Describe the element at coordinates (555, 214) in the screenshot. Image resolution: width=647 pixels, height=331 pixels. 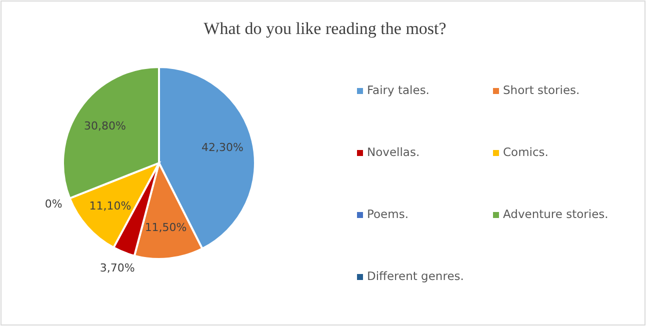
I see `legend-label: Adventure stories.` at that location.